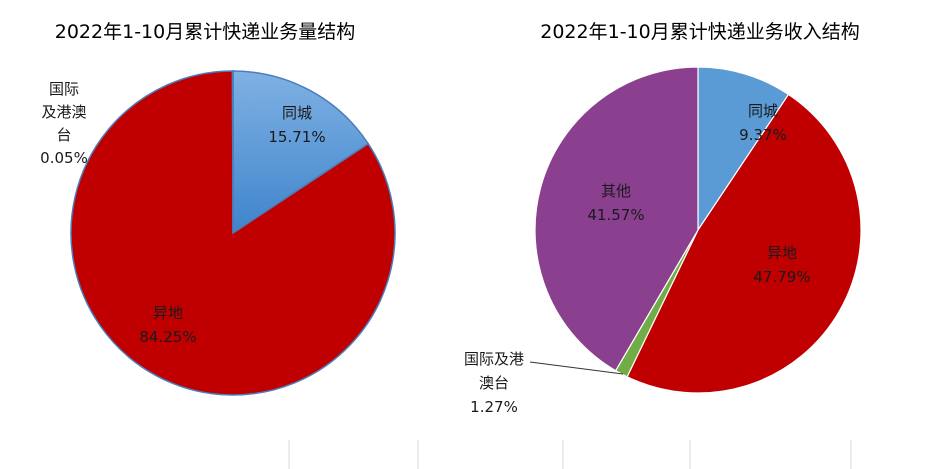 This screenshot has height=469, width=940. Describe the element at coordinates (494, 383) in the screenshot. I see `slice-name-label: 澳台` at that location.